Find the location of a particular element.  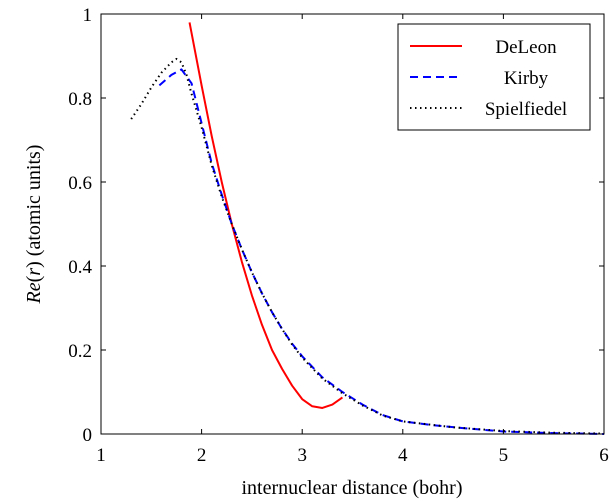

legend-label-kirby: Kirby is located at coordinates (526, 78).